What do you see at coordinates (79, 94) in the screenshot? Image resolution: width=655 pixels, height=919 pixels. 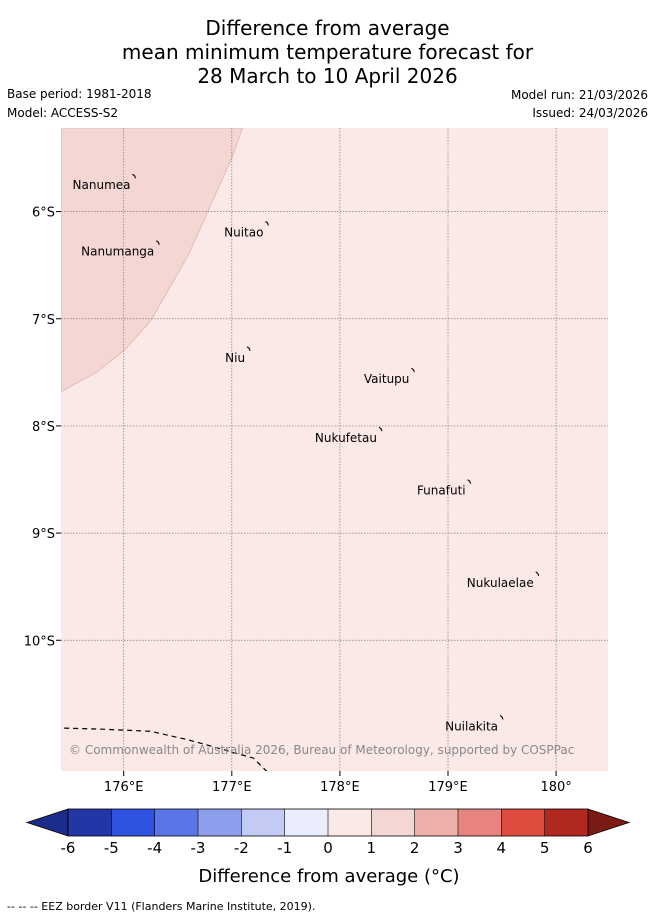 I see `base-period-text: Base period: 1981-2018` at bounding box center [79, 94].